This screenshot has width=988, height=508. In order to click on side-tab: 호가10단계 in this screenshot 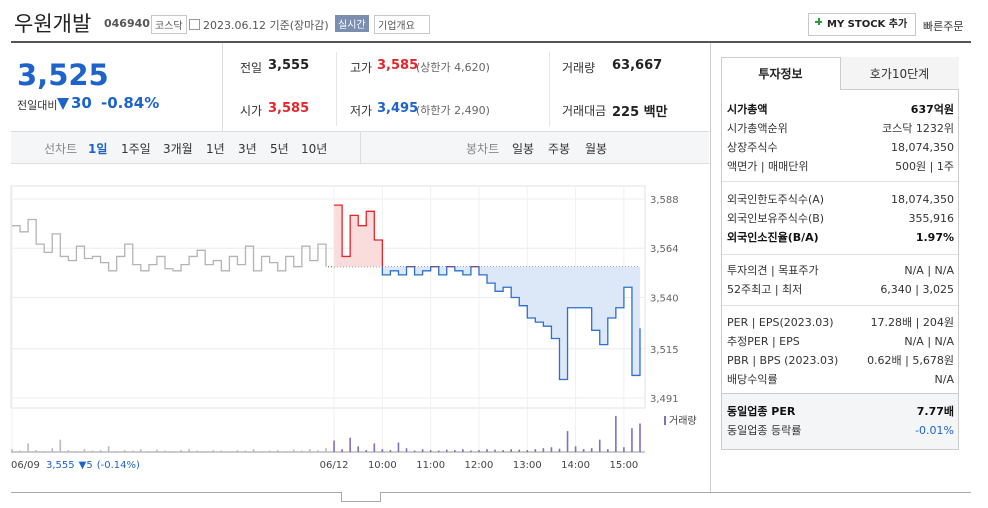, I will do `click(899, 74)`.